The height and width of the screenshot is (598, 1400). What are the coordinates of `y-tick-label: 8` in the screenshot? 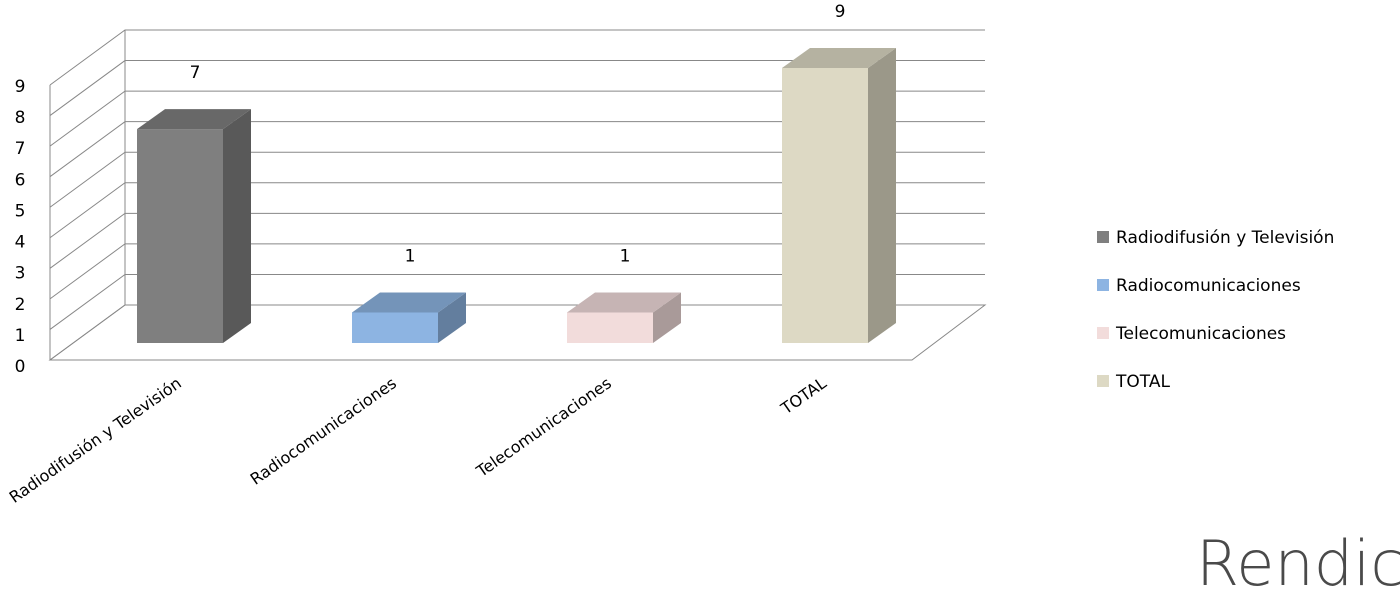 It's located at (20, 118).